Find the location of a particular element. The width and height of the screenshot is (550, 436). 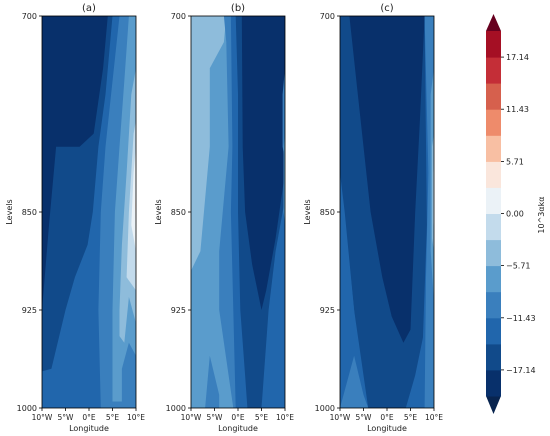

panel-a-xlabel: Longitude is located at coordinates (89, 428).